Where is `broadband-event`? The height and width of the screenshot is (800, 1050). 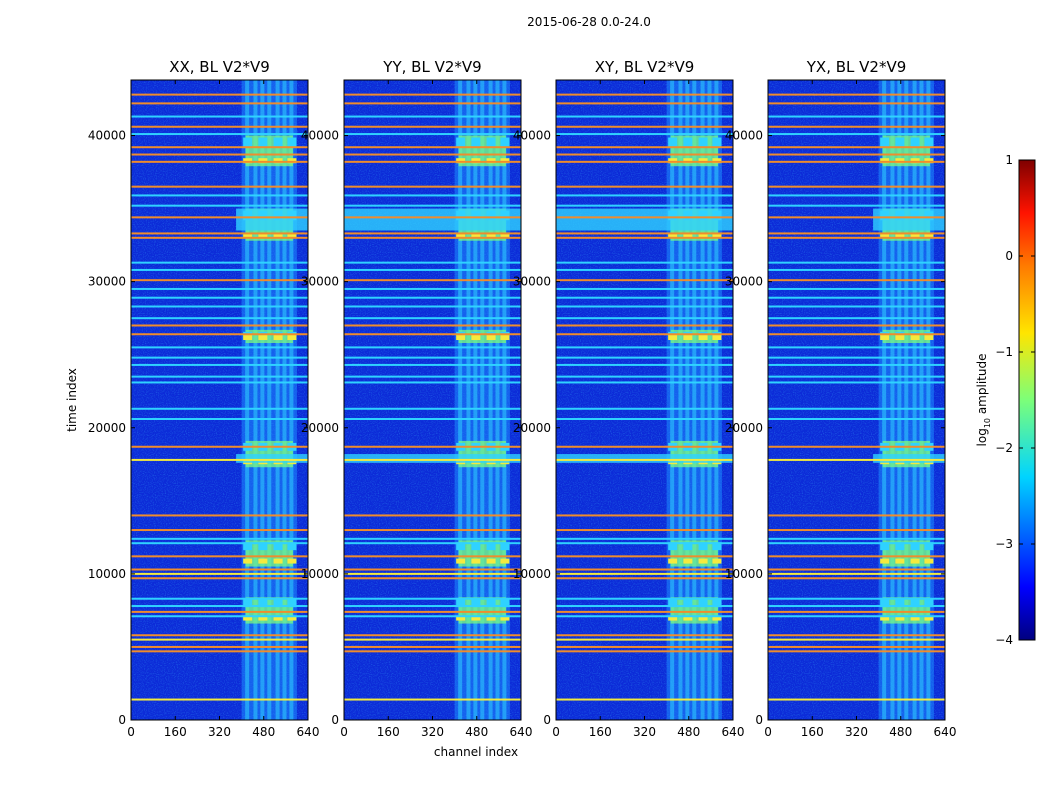 broadband-event is located at coordinates (272, 458).